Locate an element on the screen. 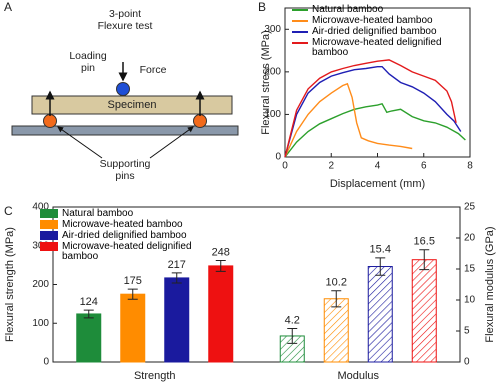 This screenshot has width=500, height=387. data-label: 175 is located at coordinates (133, 281).